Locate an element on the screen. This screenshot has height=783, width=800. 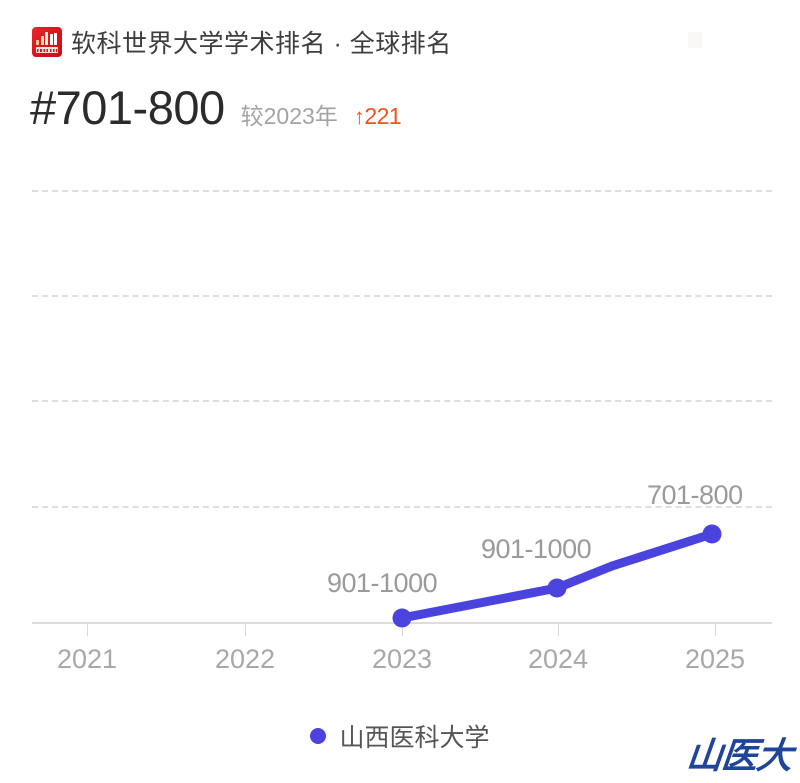
rank-value: #701-800 is located at coordinates (127, 107).